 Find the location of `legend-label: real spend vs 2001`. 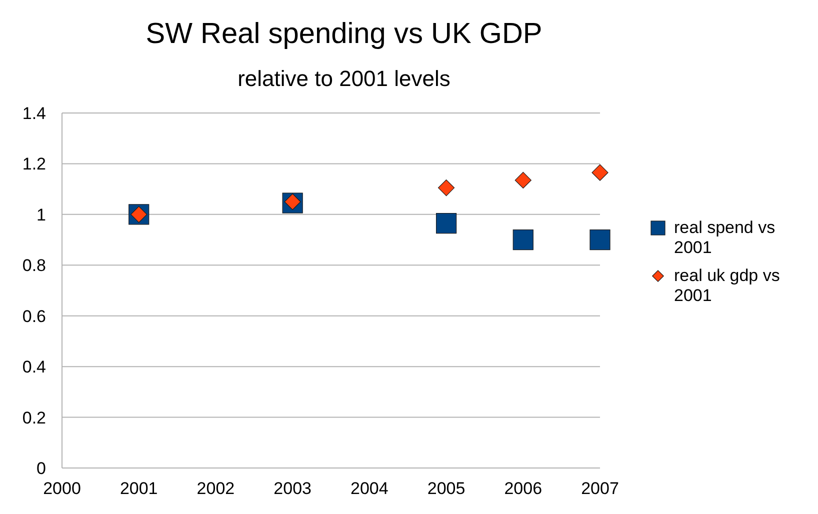

legend-label: real spend vs 2001 is located at coordinates (725, 238).